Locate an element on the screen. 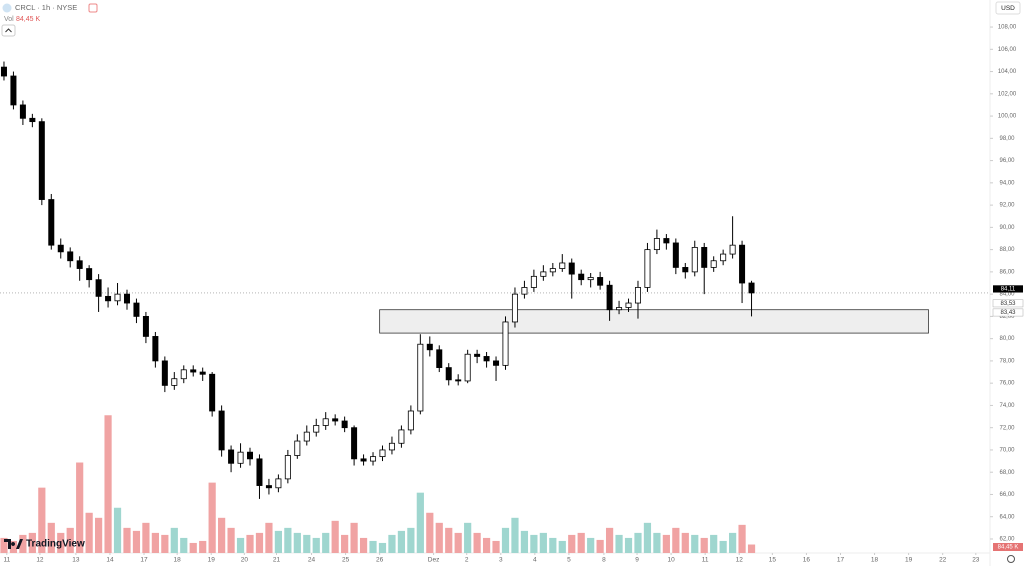 This screenshot has width=1024, height=566. x-tick-label: 22 is located at coordinates (943, 560).